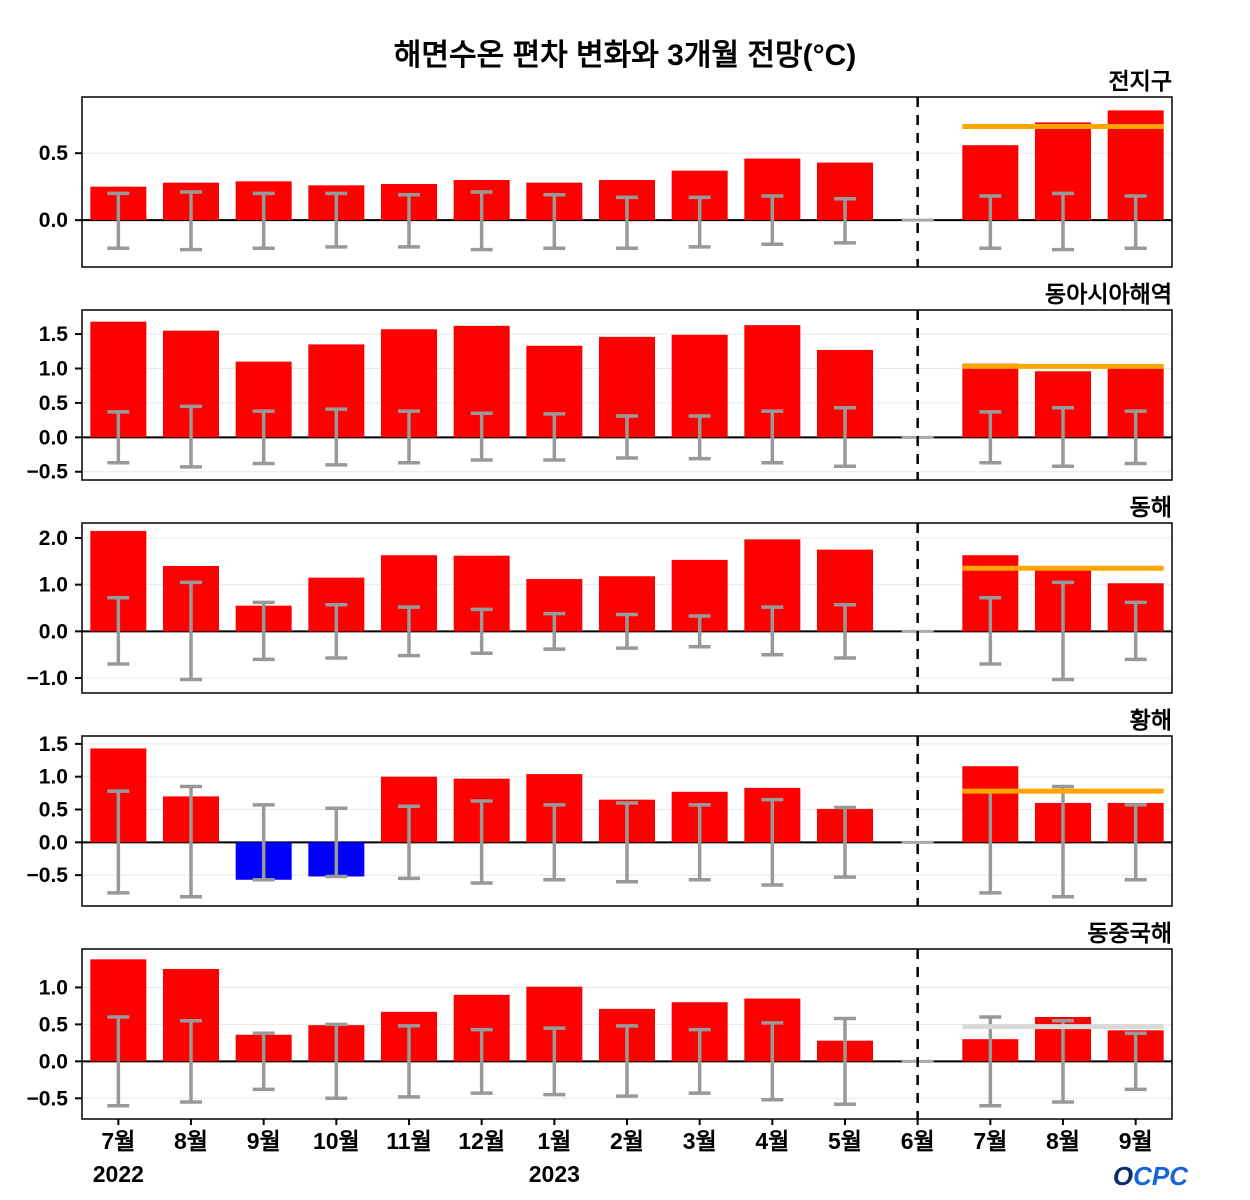 This screenshot has width=1250, height=1200. What do you see at coordinates (118, 1174) in the screenshot?
I see `year-label: 2022` at bounding box center [118, 1174].